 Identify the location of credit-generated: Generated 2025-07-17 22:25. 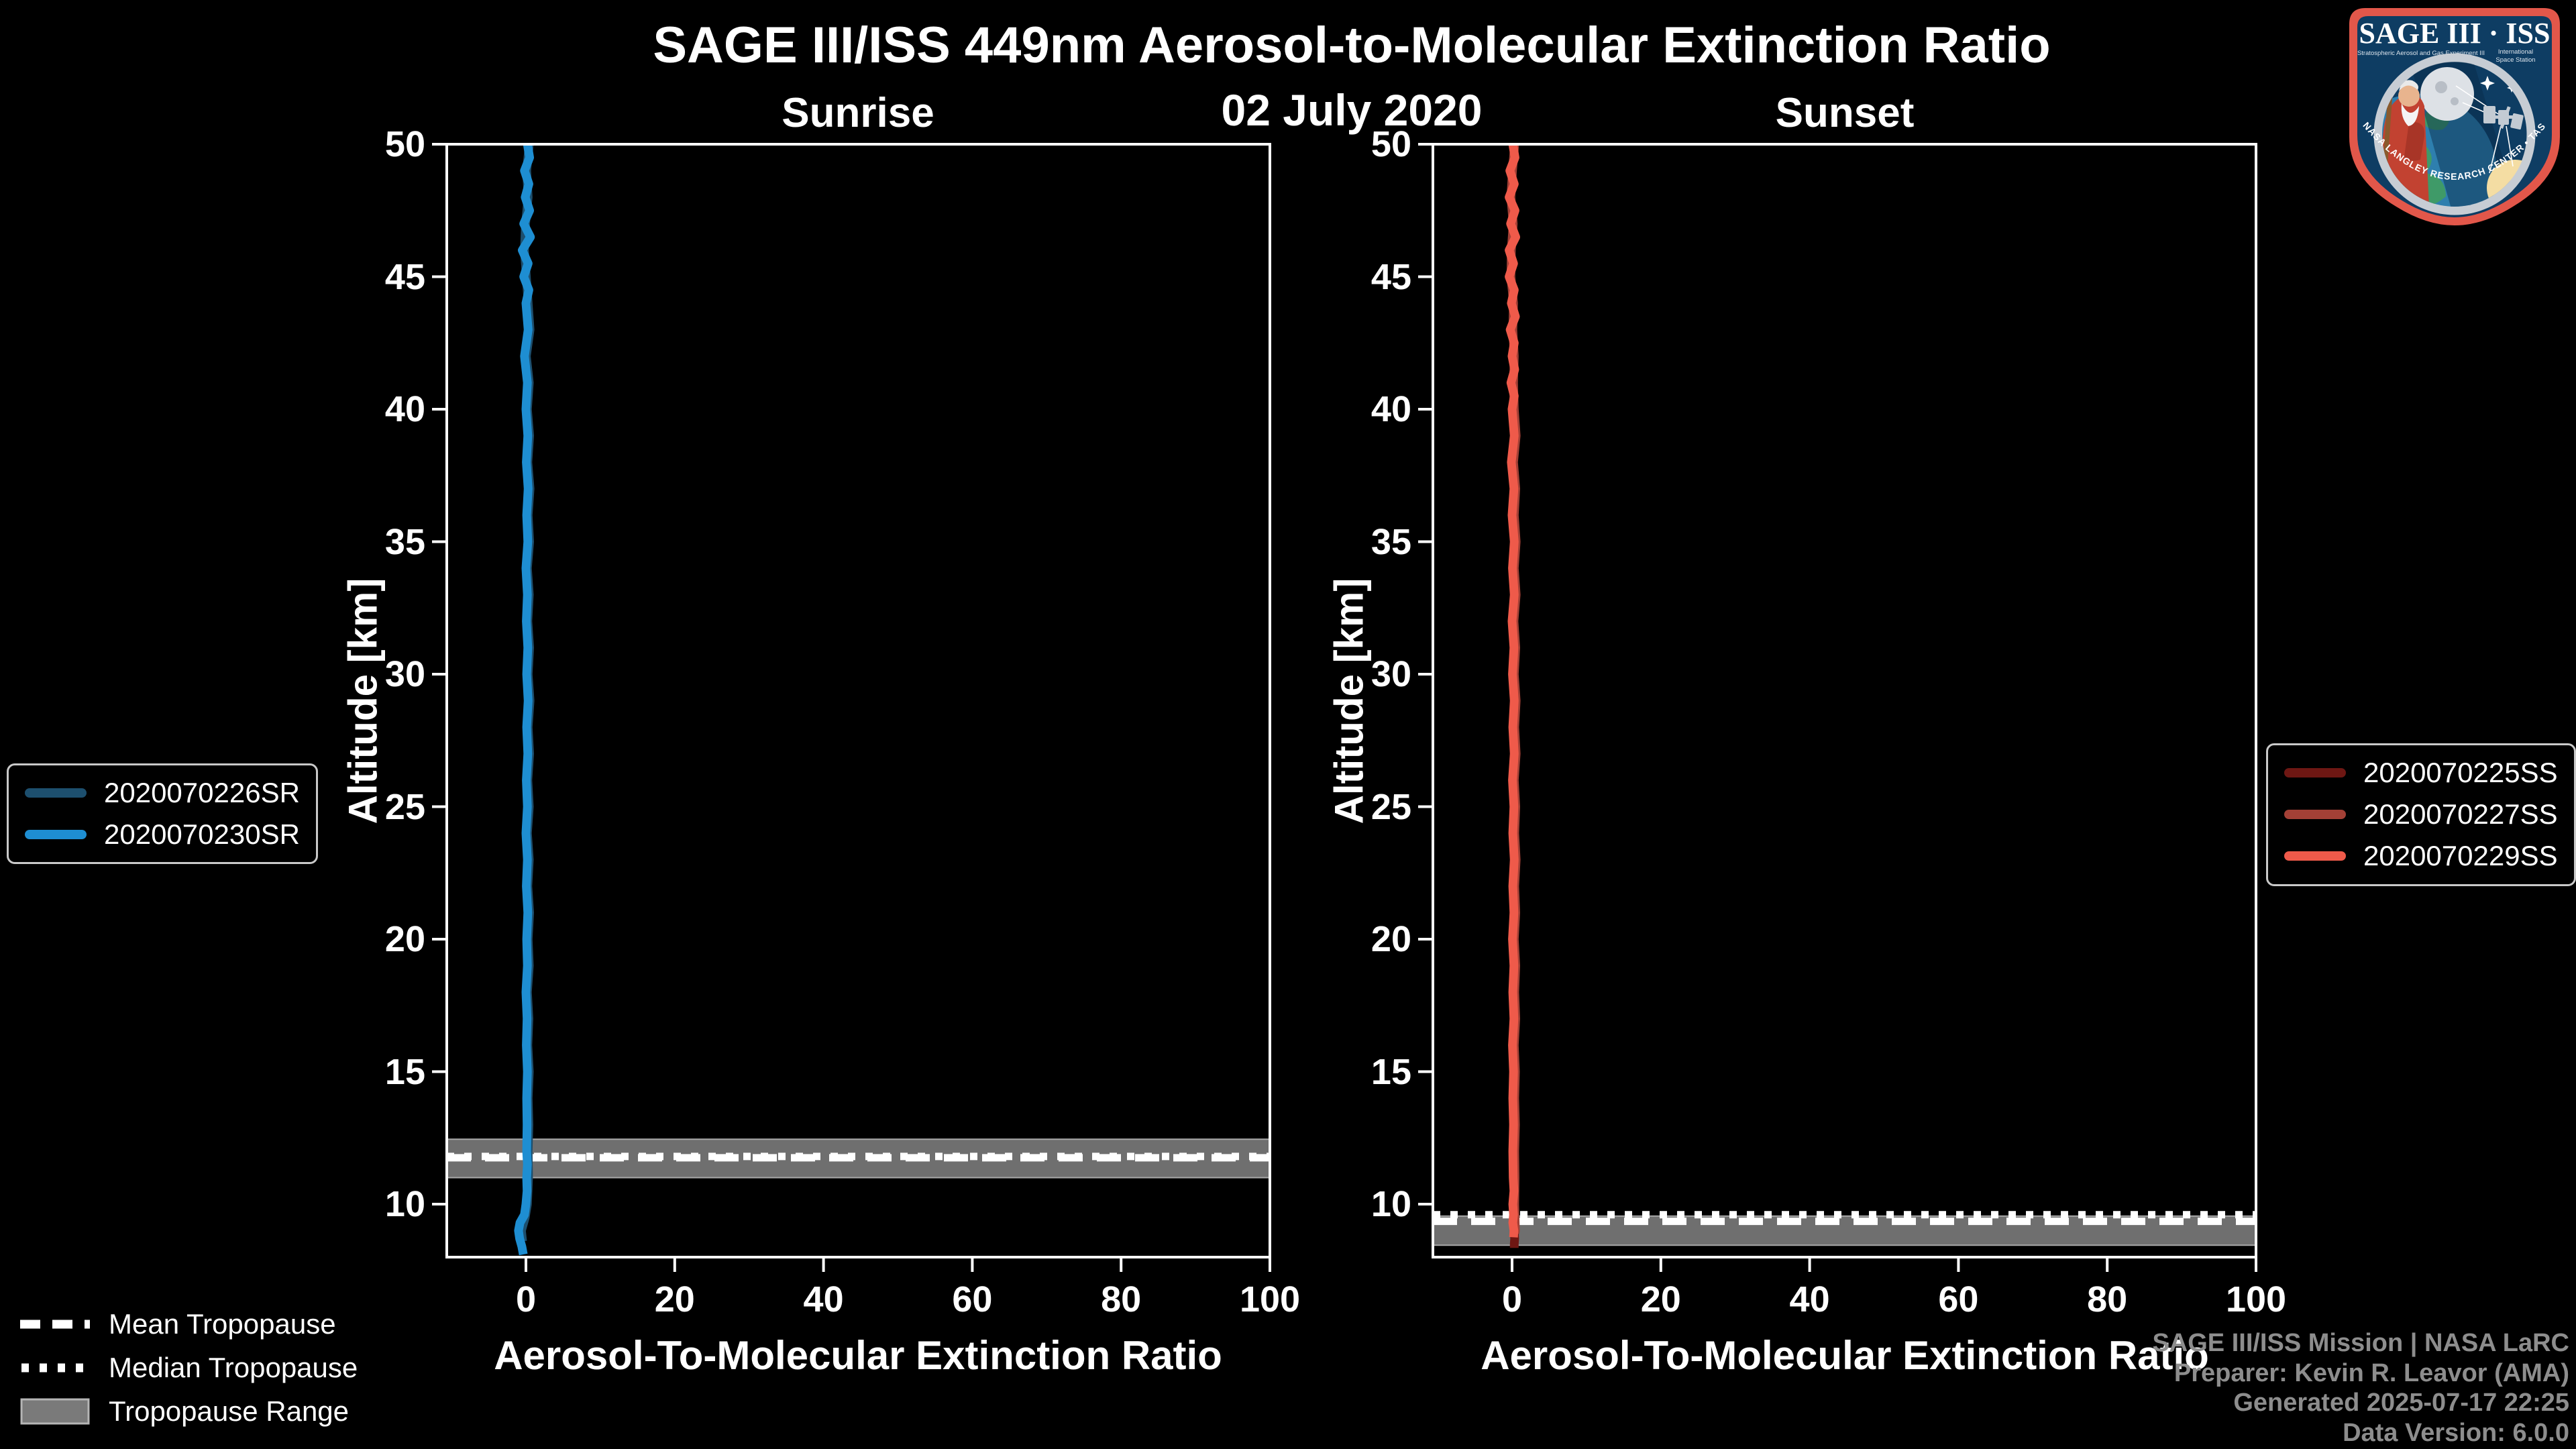
(2401, 1403).